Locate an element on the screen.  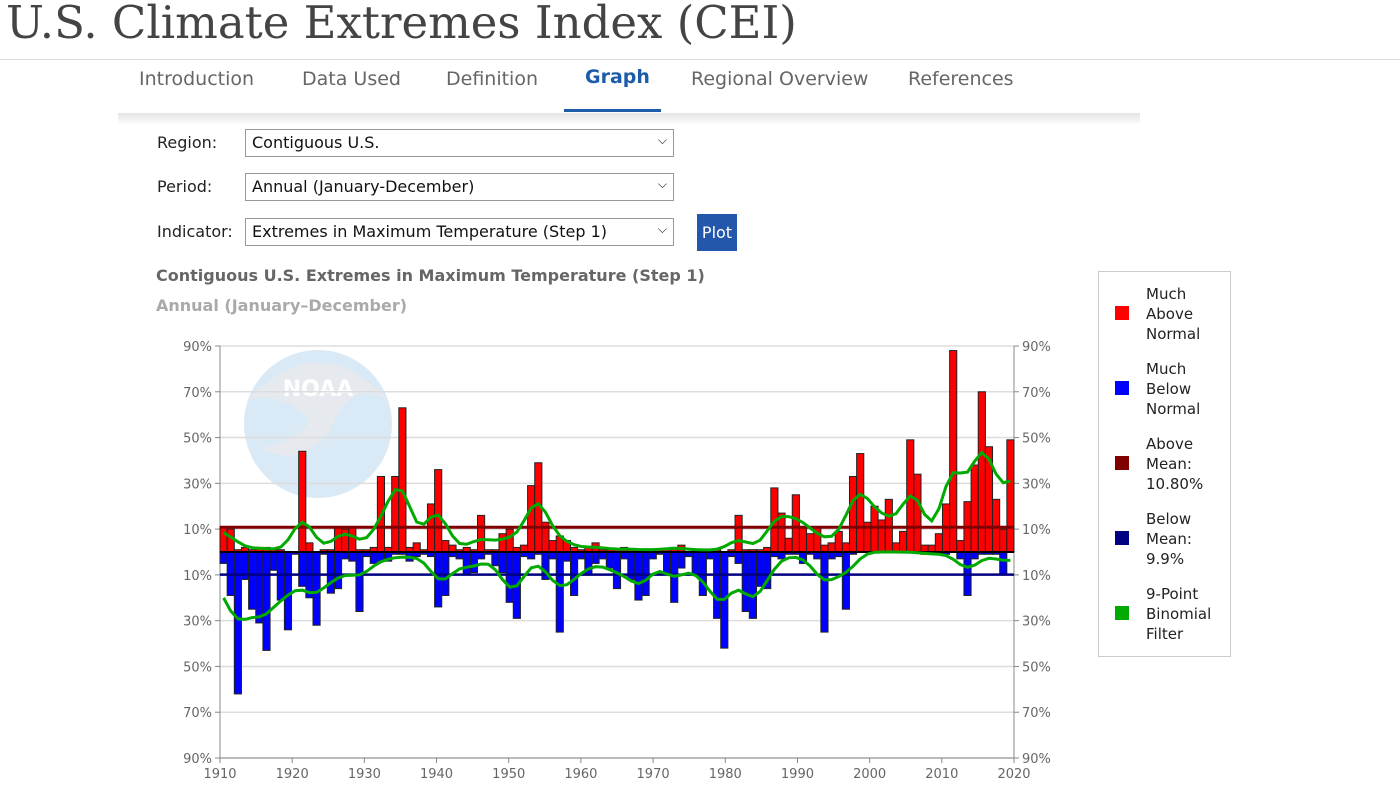
tab-definition: Definition is located at coordinates (492, 79).